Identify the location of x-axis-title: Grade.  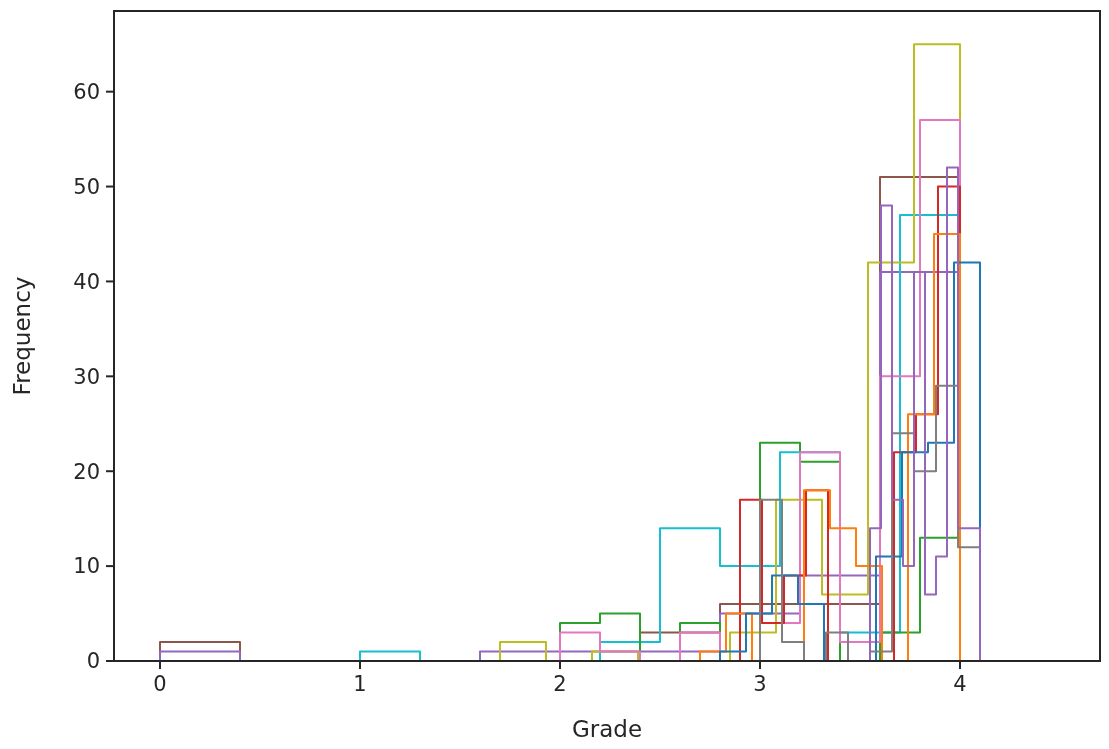
(607, 729).